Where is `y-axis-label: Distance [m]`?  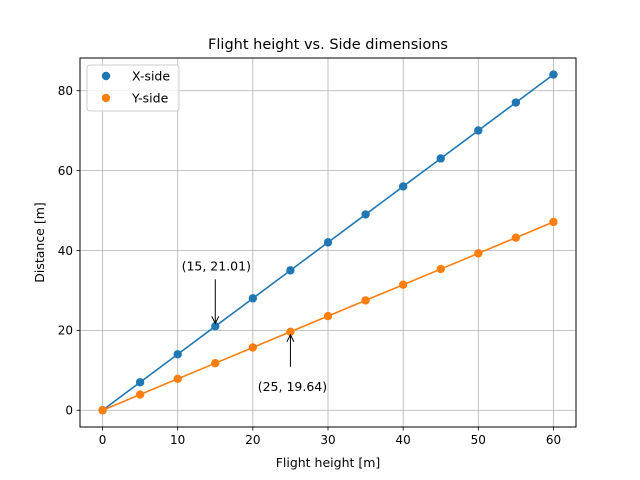 y-axis-label: Distance [m] is located at coordinates (39, 242).